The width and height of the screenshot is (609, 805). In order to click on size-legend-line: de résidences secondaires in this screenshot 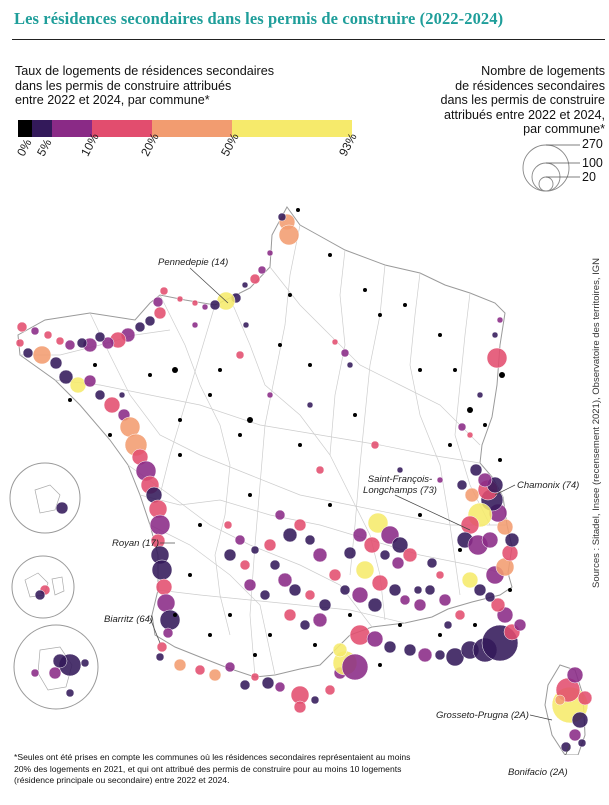, I will do `click(530, 85)`.